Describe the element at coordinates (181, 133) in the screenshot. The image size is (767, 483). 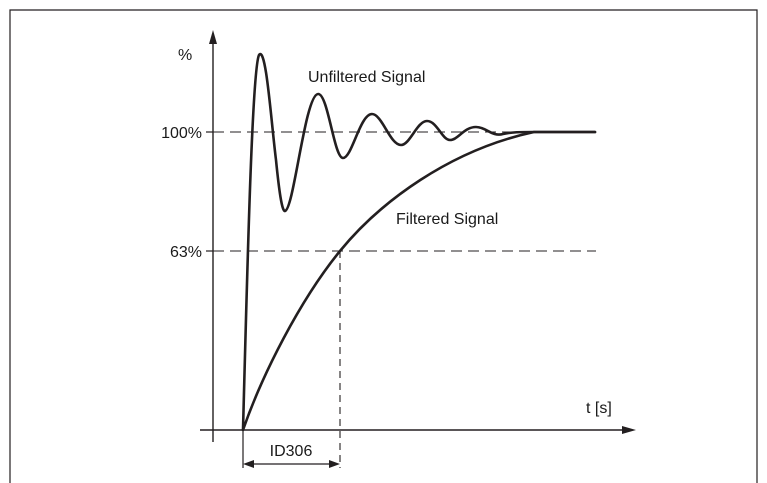
I see `tick-label-100: 100%` at that location.